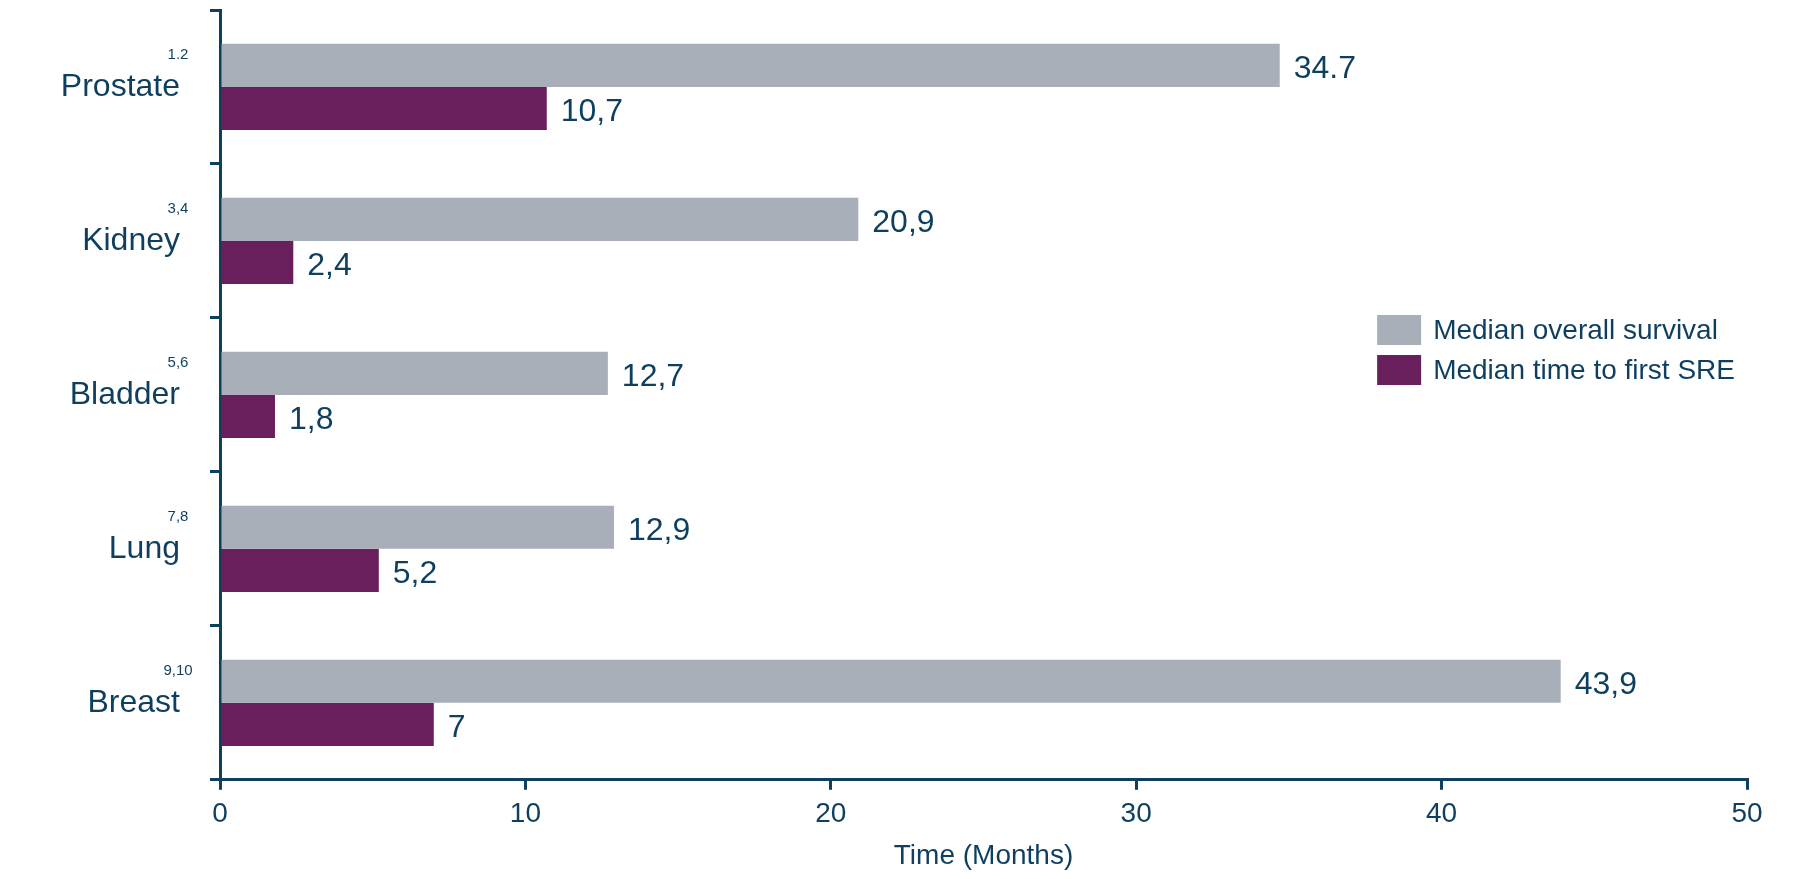  I want to click on x-tick-label: 10, so click(525, 813).